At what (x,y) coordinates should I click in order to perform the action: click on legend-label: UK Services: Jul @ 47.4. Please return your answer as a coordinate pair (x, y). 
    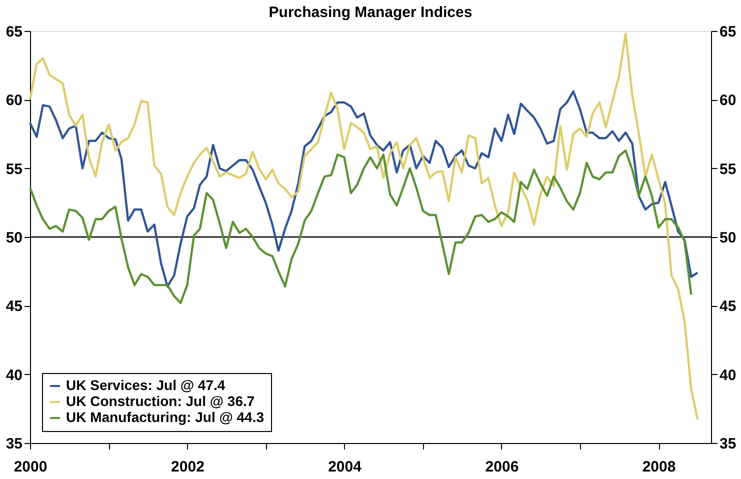
    Looking at the image, I should click on (146, 385).